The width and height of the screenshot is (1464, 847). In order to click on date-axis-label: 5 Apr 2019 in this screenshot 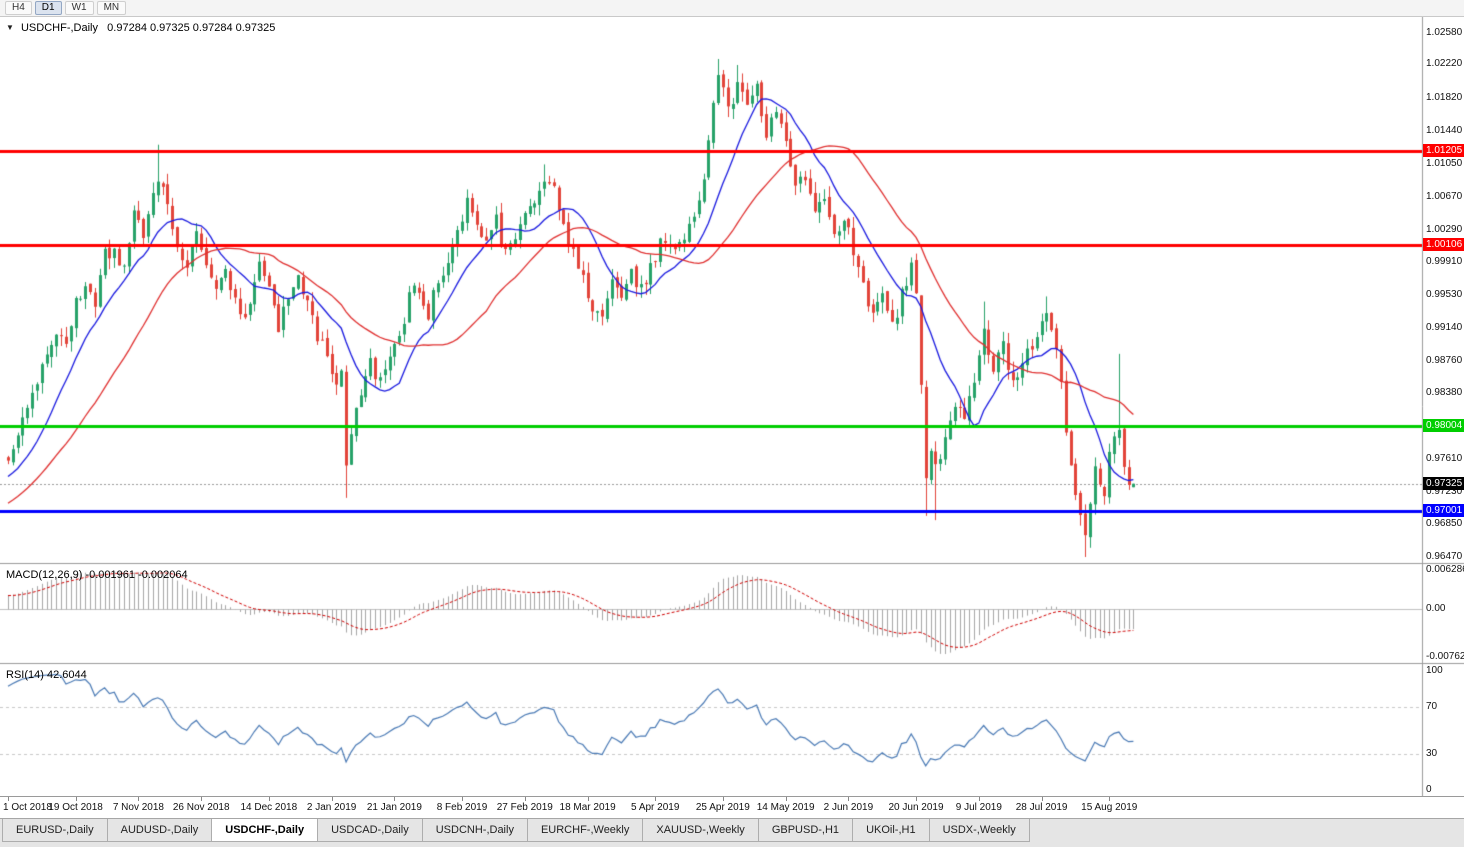, I will do `click(655, 807)`.